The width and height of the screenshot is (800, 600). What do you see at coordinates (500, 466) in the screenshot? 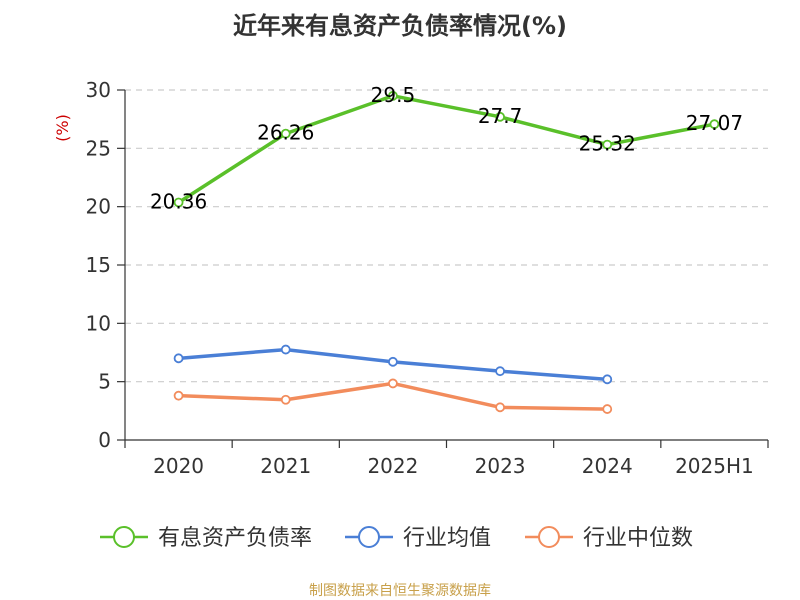
I see `x-tick-label: 2023` at bounding box center [500, 466].